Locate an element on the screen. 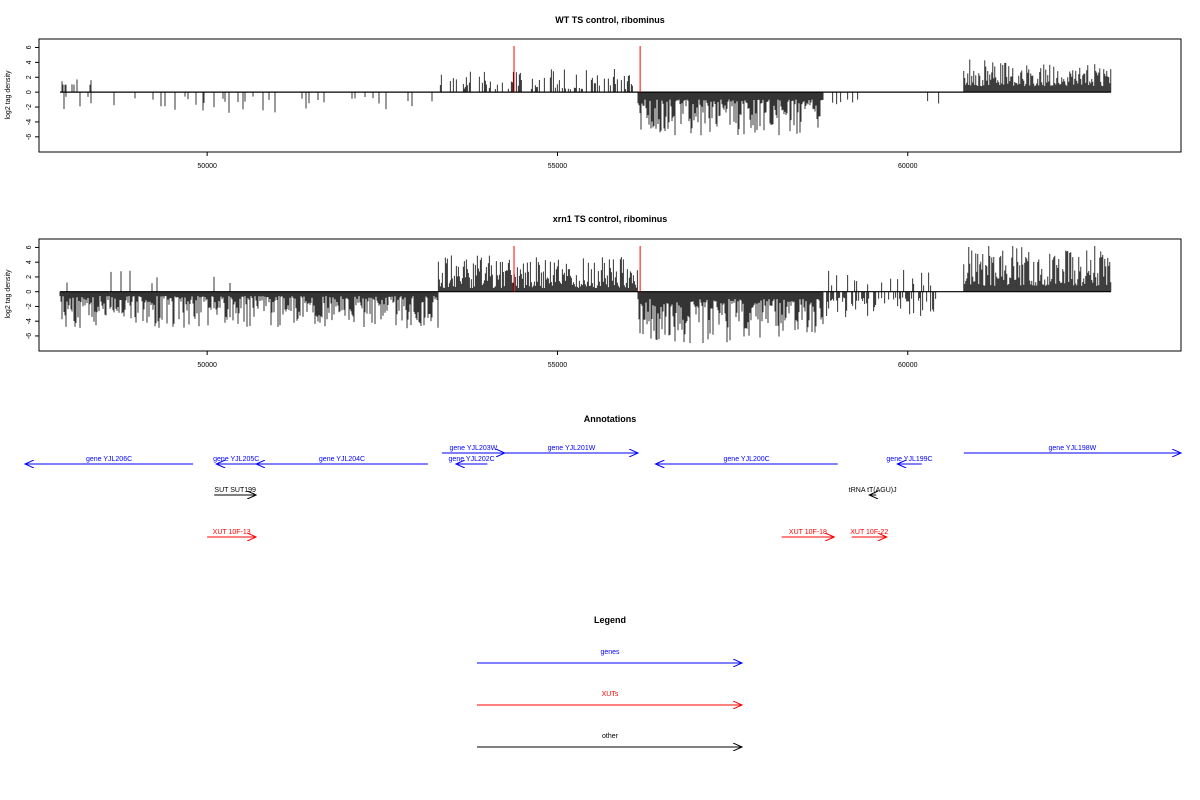  legend: Legend genes XUTs other is located at coordinates (609, 681).